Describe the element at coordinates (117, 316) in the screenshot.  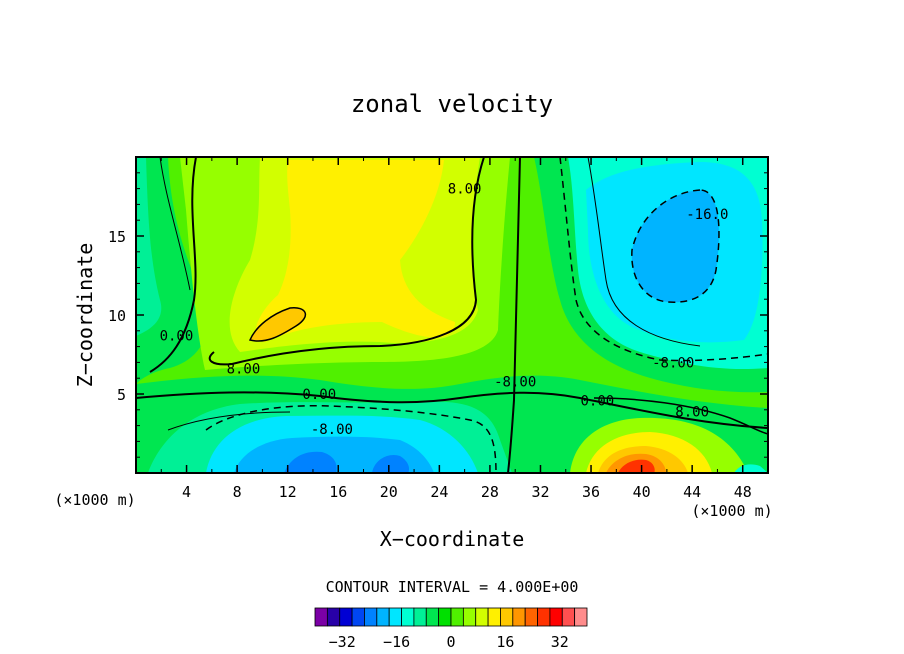
I see `y-tick-label: 10` at that location.